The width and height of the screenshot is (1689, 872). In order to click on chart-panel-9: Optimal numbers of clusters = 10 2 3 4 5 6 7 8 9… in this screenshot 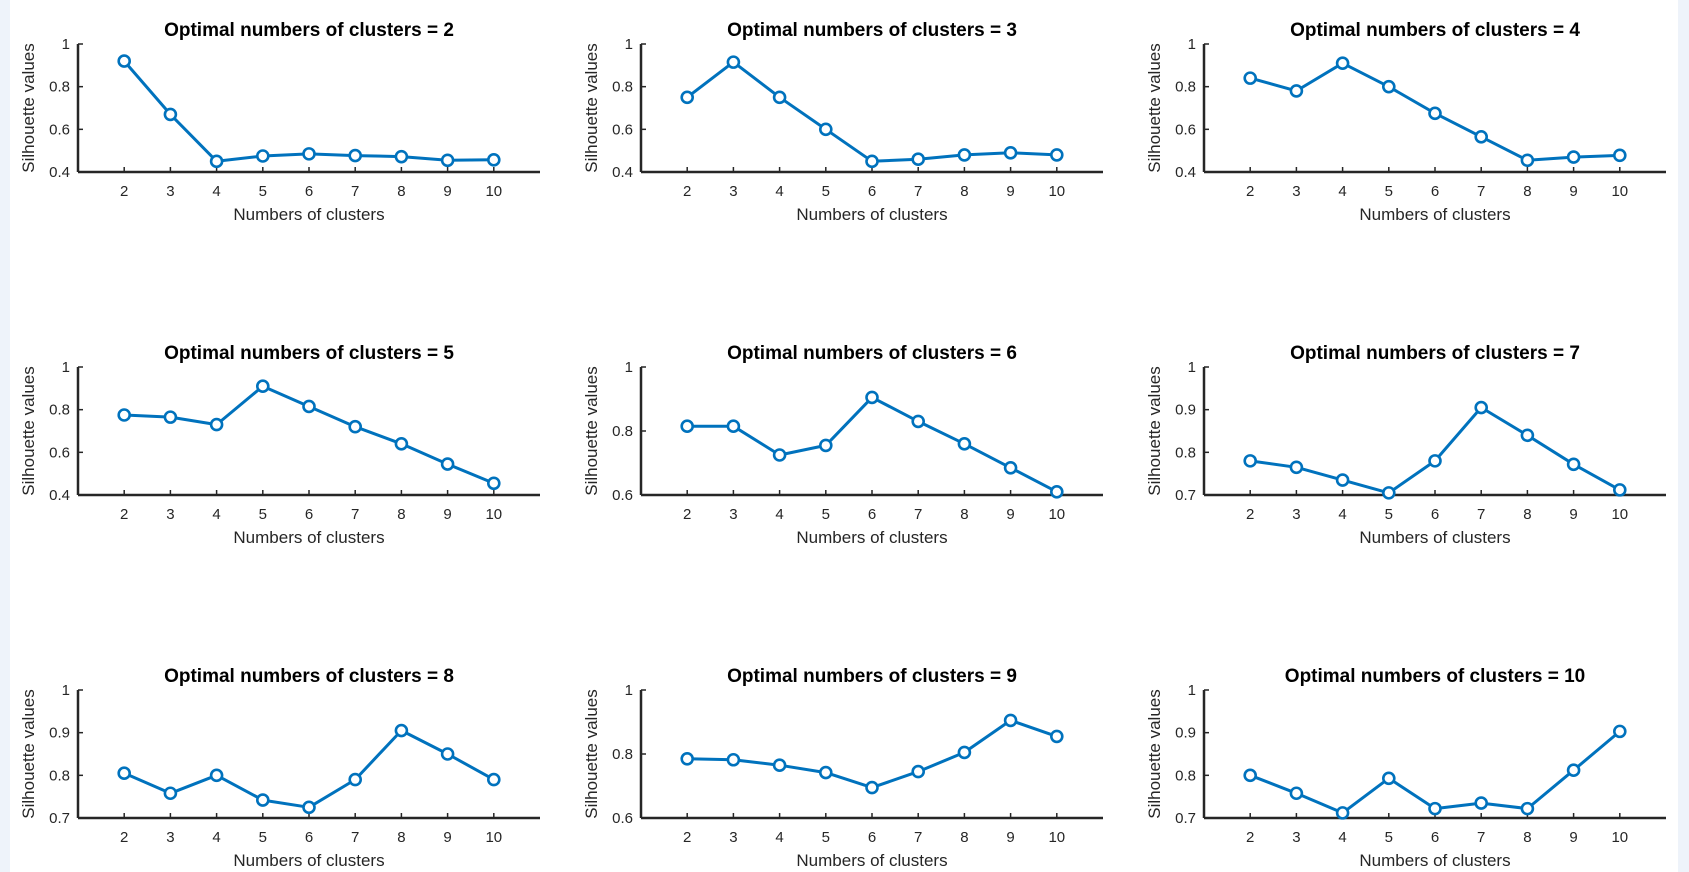, I will do `click(1405, 768)`.